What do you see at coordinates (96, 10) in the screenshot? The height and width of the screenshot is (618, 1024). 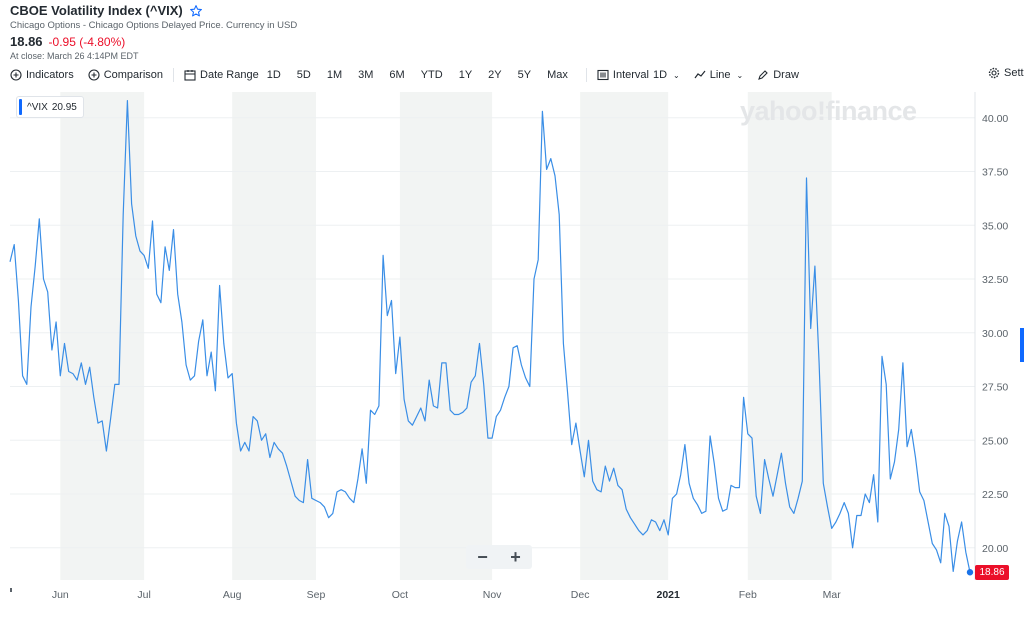 I see `quote-title: CBOE Volatility Index (^VIX)` at bounding box center [96, 10].